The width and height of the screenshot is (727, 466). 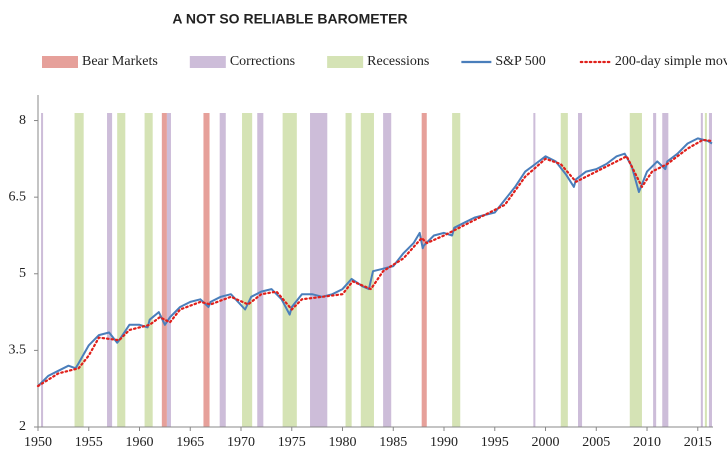 What do you see at coordinates (698, 442) in the screenshot?
I see `x-tick-label: 2015` at bounding box center [698, 442].